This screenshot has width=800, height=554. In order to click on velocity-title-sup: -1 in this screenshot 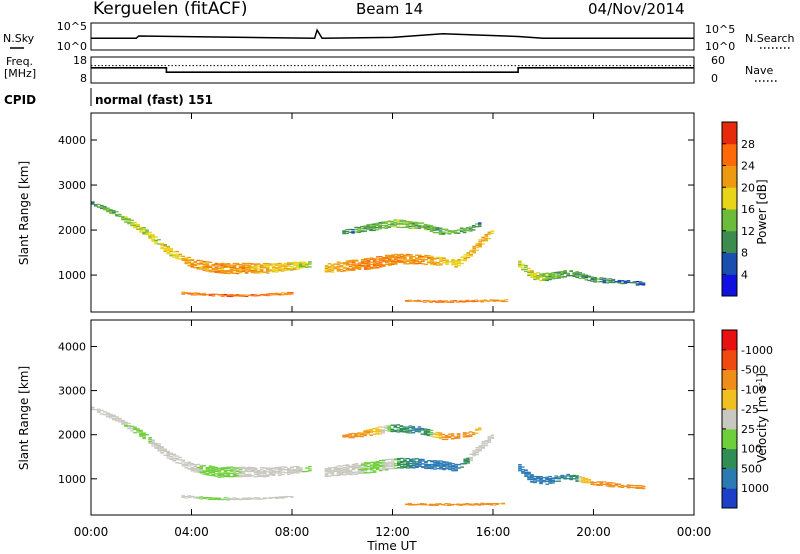, I will do `click(759, 382)`.